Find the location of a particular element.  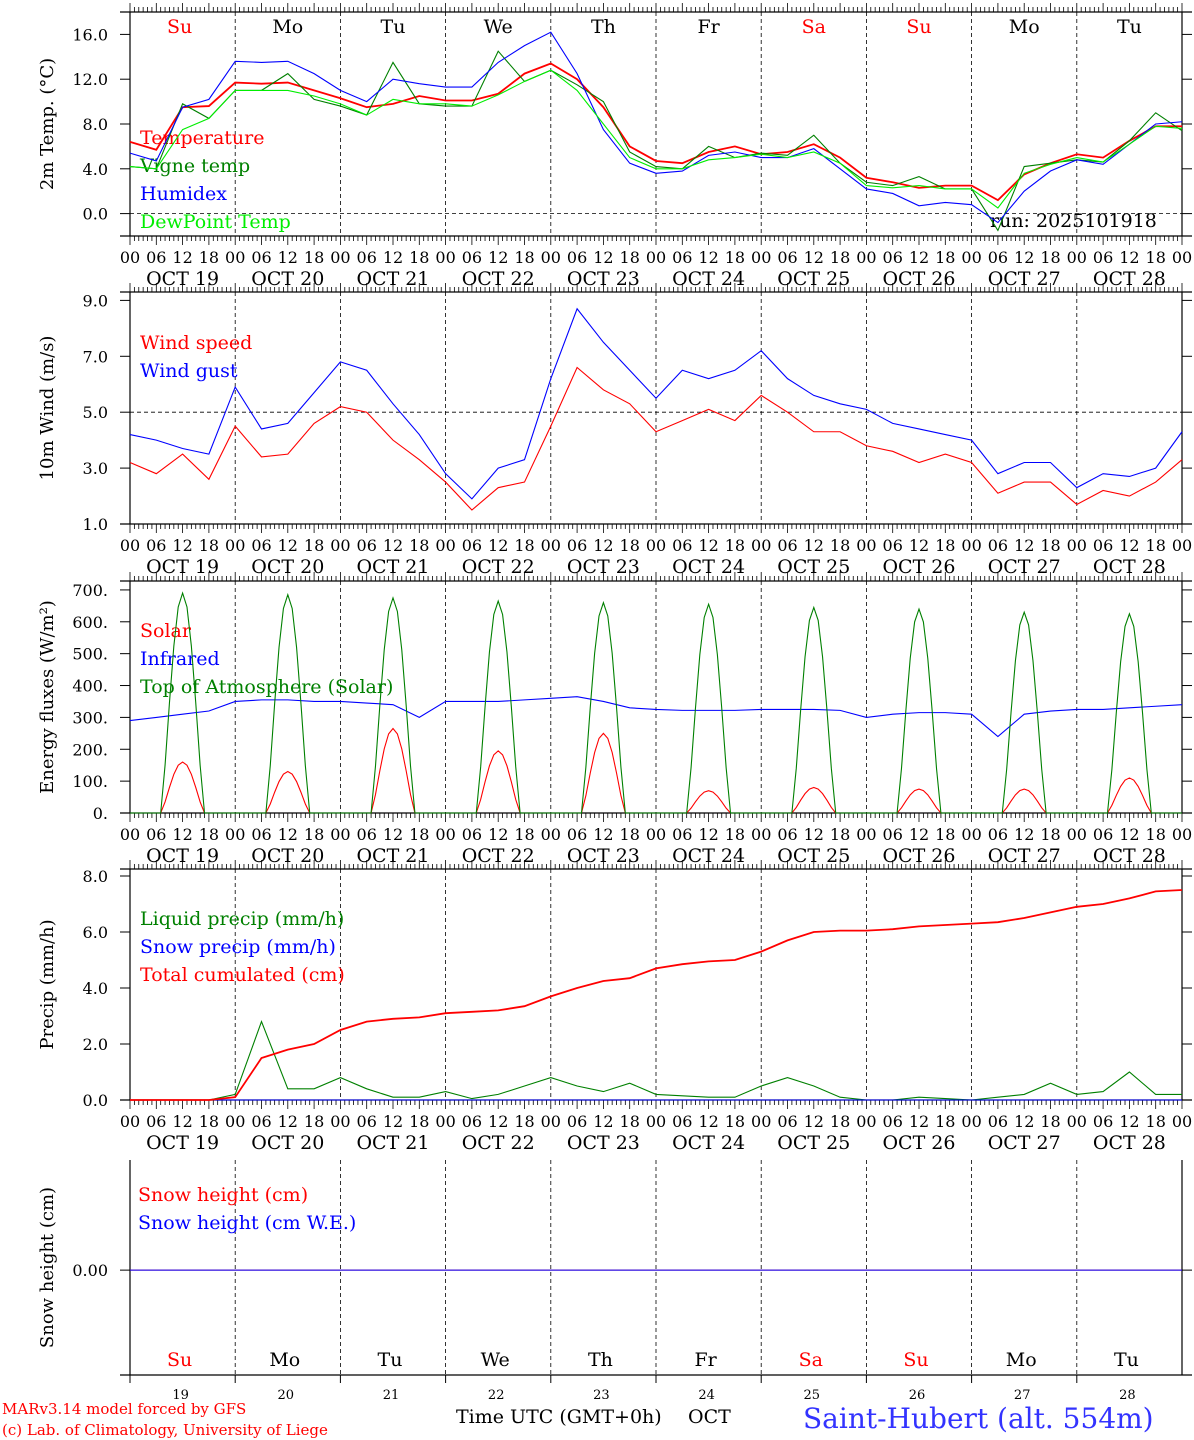

y-tick-label: 4.0 is located at coordinates (95, 988).